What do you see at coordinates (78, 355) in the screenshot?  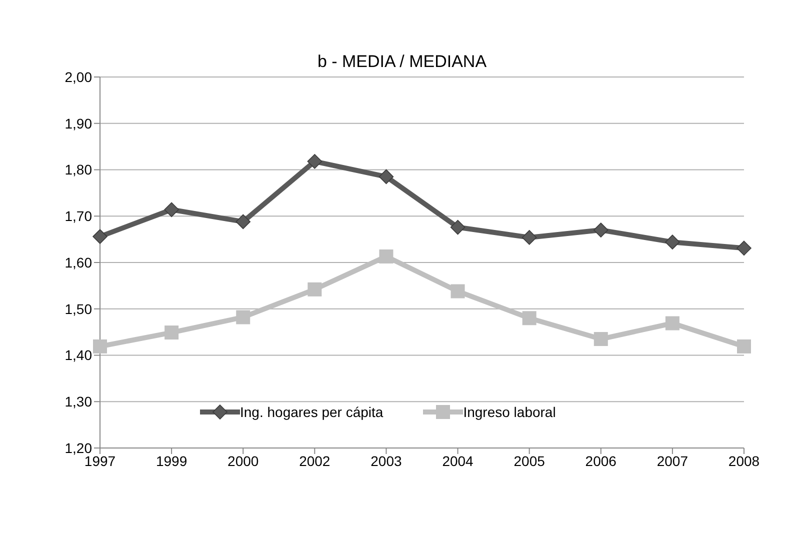 I see `y-tick-label: 1,40` at bounding box center [78, 355].